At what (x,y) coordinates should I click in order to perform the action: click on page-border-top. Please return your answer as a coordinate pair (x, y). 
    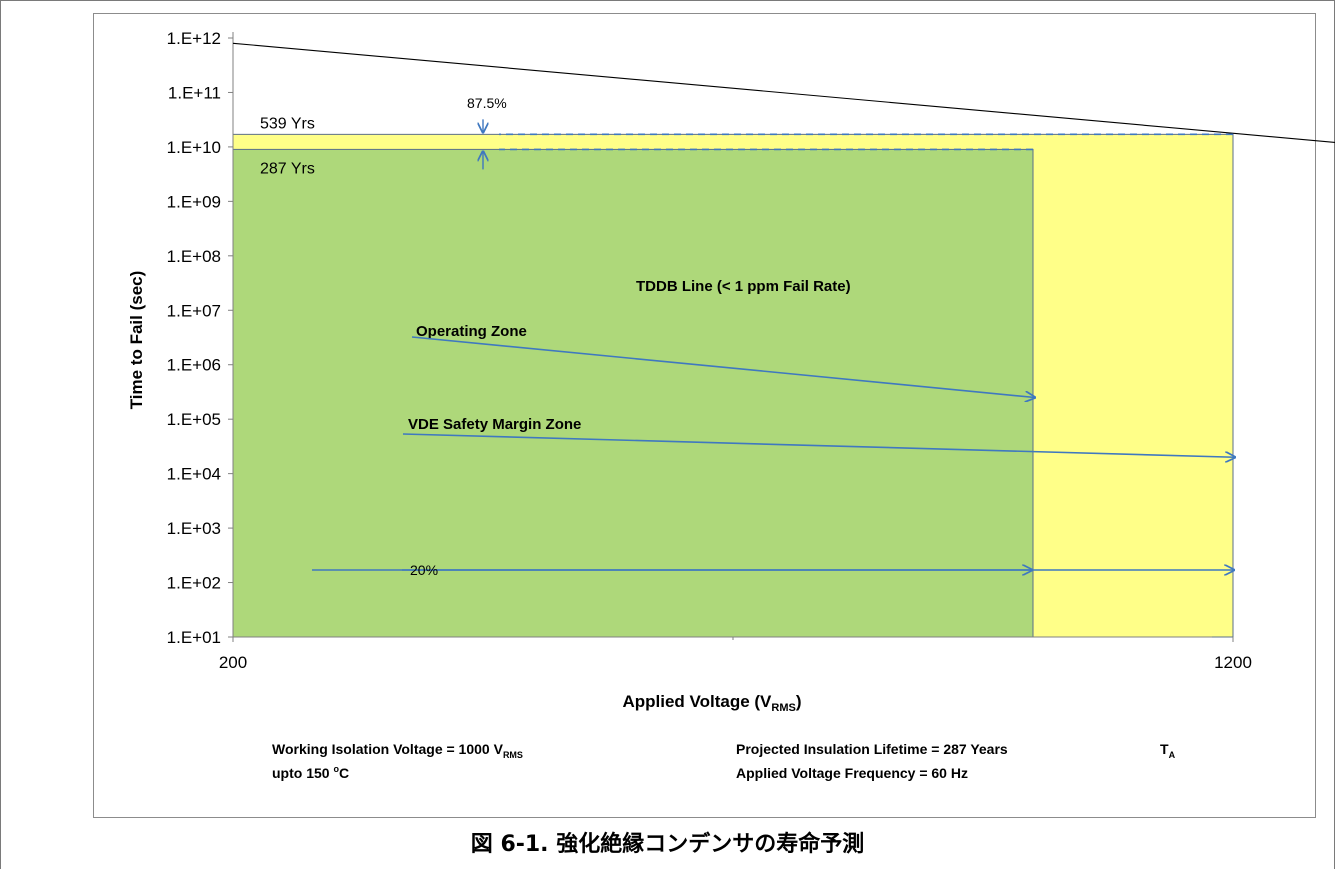
    Looking at the image, I should click on (667, 0).